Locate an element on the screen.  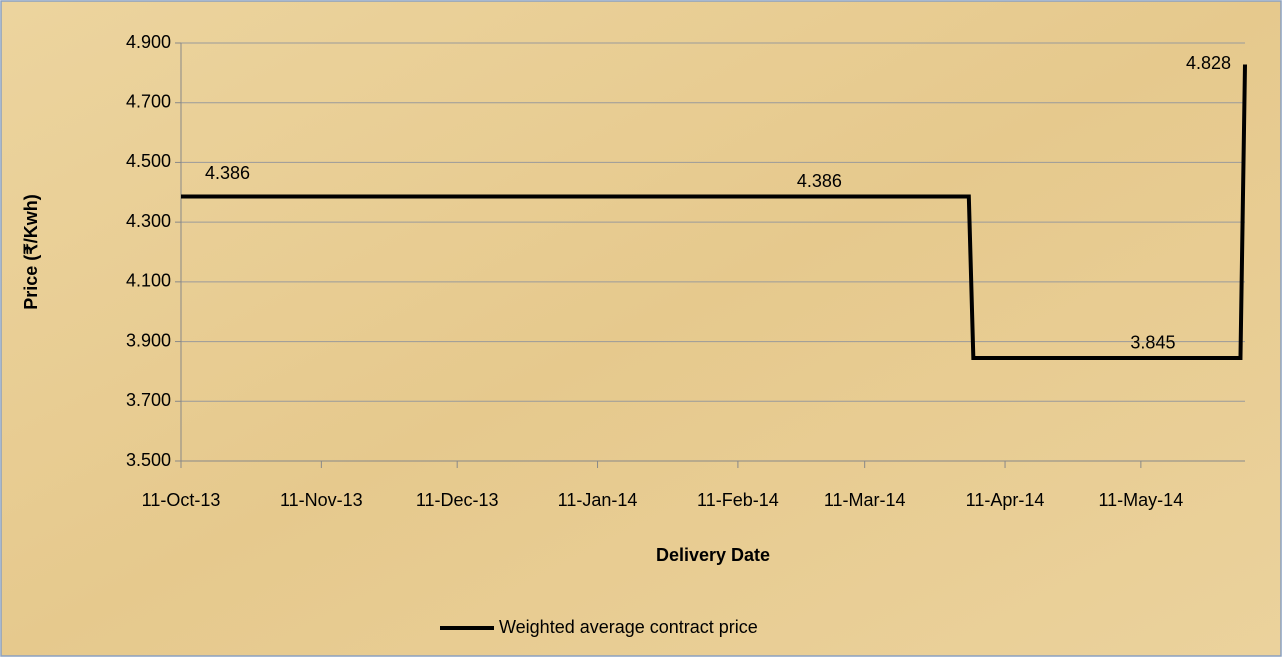
y-tick-label: 3.900 is located at coordinates (148, 340).